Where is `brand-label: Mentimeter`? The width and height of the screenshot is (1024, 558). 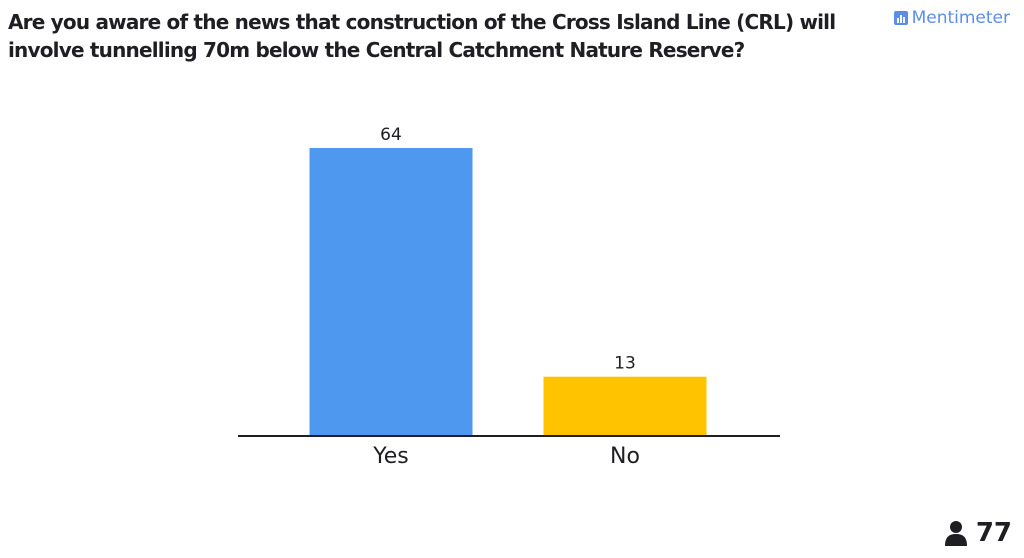
brand-label: Mentimeter is located at coordinates (960, 18).